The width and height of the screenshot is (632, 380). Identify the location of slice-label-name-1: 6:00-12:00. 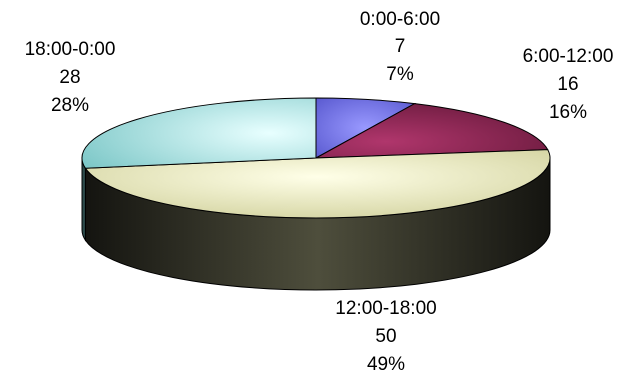
(568, 56).